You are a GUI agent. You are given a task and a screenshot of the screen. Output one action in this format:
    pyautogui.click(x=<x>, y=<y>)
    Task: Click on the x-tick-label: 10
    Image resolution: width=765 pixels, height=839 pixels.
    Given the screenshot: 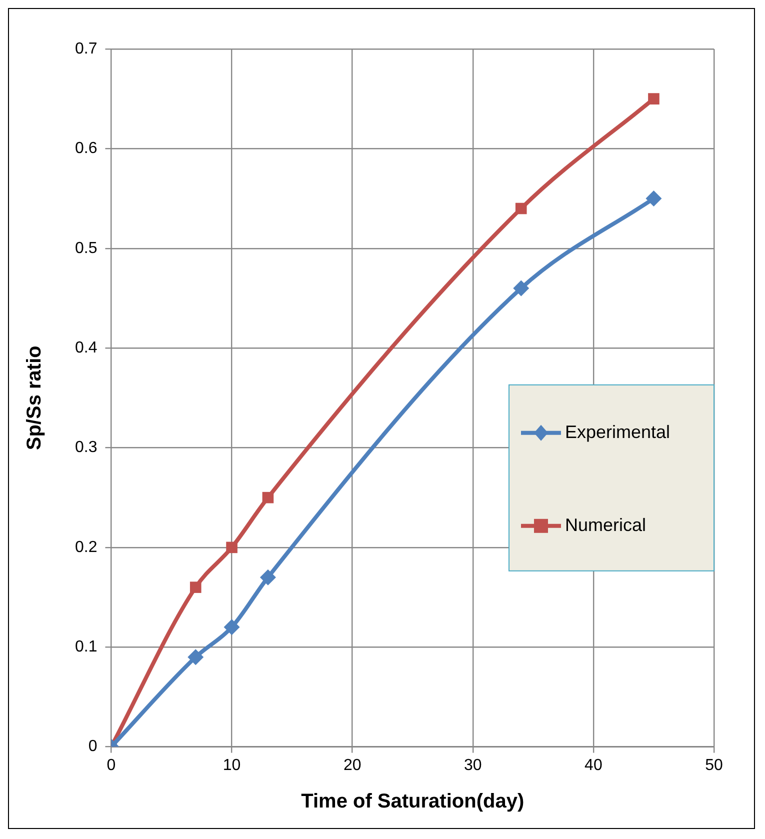 What is the action you would take?
    pyautogui.click(x=231, y=765)
    